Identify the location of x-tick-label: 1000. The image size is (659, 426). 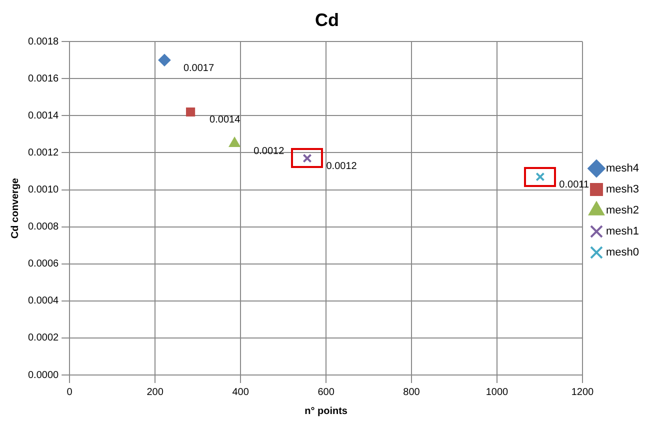
(497, 392).